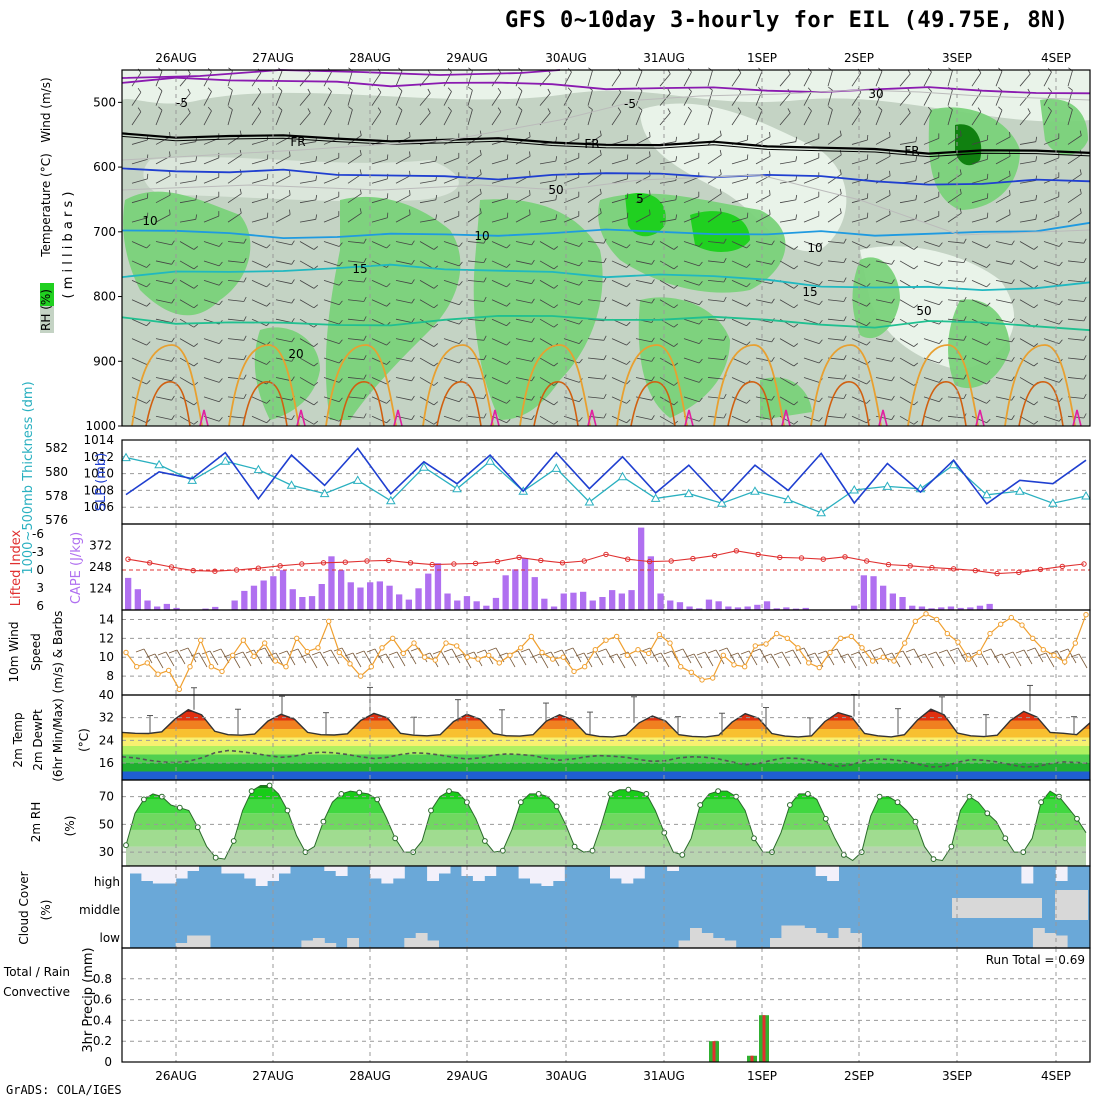  What do you see at coordinates (538, 309) in the screenshot?
I see `rh-moist-area` at bounding box center [538, 309].